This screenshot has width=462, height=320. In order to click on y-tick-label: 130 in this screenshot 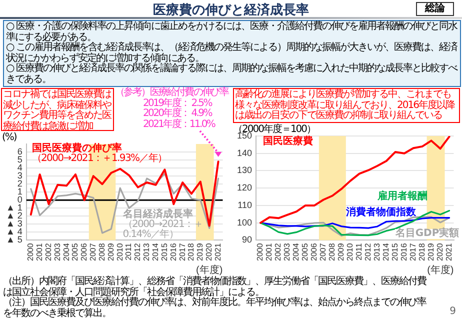, I will do `click(244, 170)`.